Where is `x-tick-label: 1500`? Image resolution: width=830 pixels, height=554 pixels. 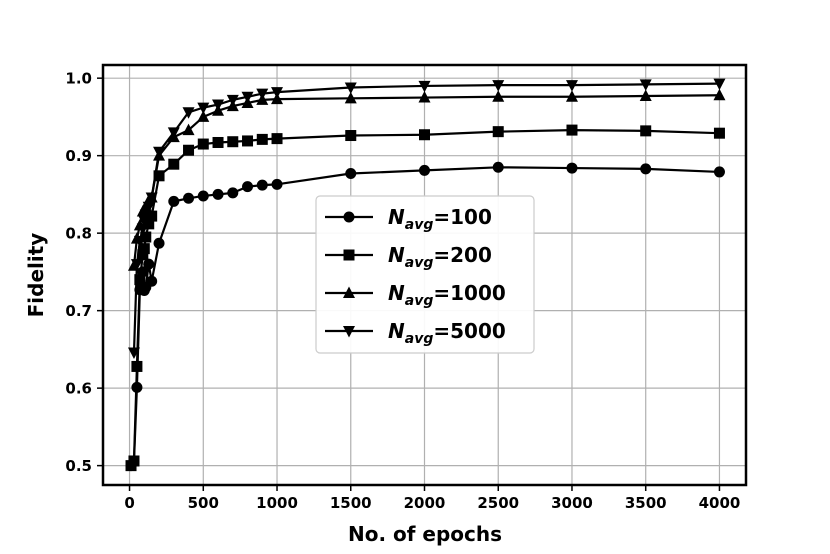 x-tick-label: 1500 is located at coordinates (351, 503).